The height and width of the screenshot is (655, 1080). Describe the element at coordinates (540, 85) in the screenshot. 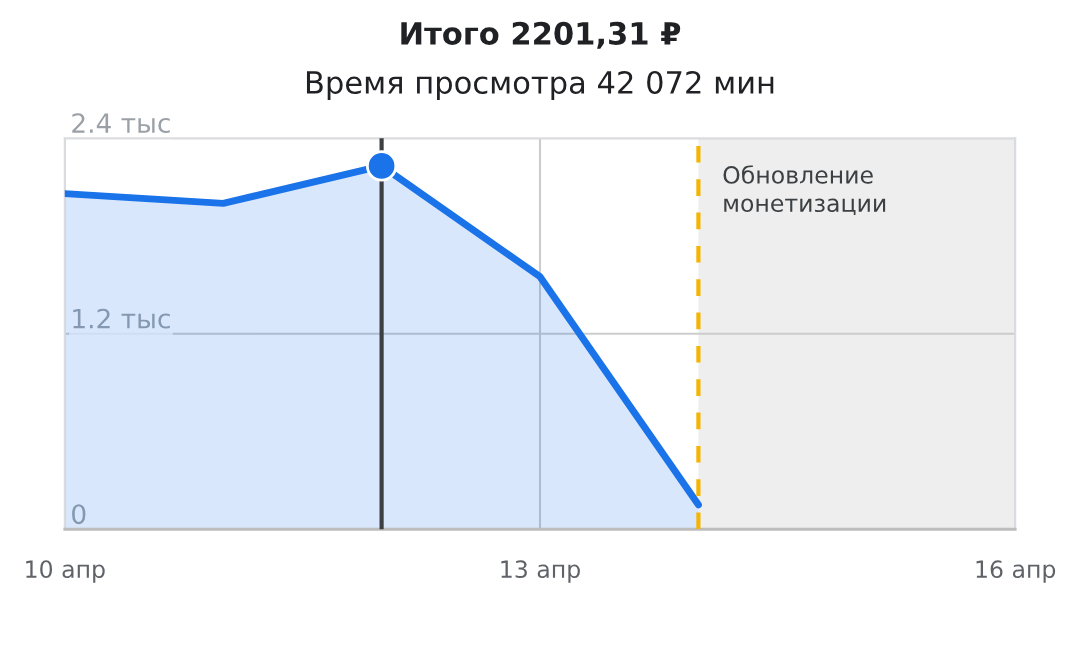

I see `chart-subtitle: Время просмотра 42 072 мин` at that location.